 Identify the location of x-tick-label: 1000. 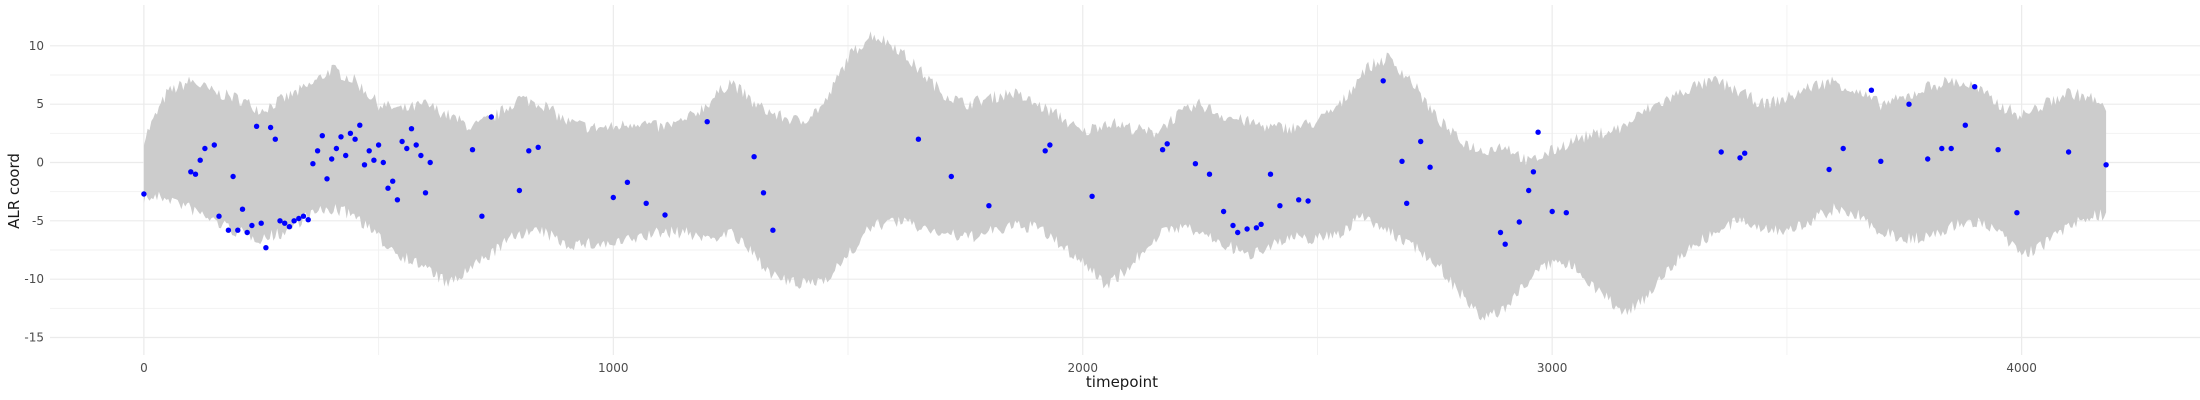
(613, 368).